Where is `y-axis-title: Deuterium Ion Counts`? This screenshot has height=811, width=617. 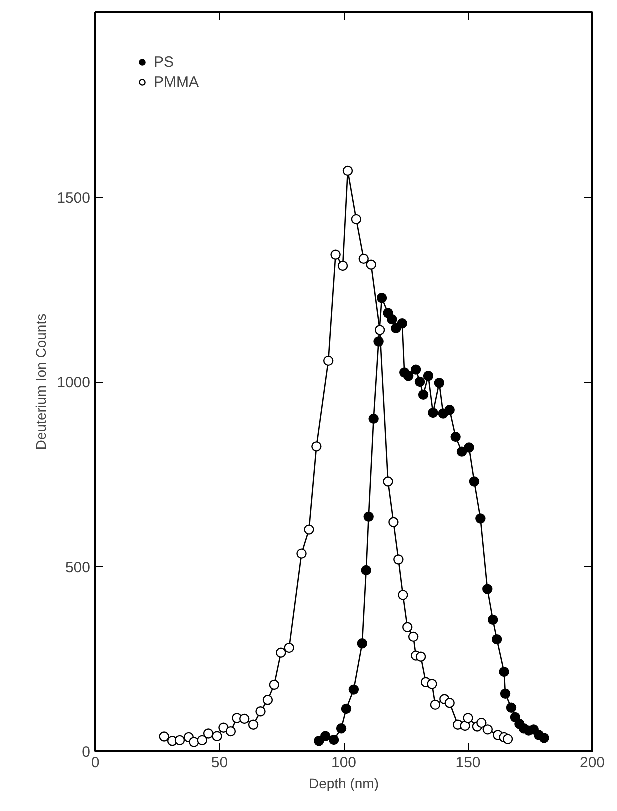 y-axis-title: Deuterium Ion Counts is located at coordinates (41, 382).